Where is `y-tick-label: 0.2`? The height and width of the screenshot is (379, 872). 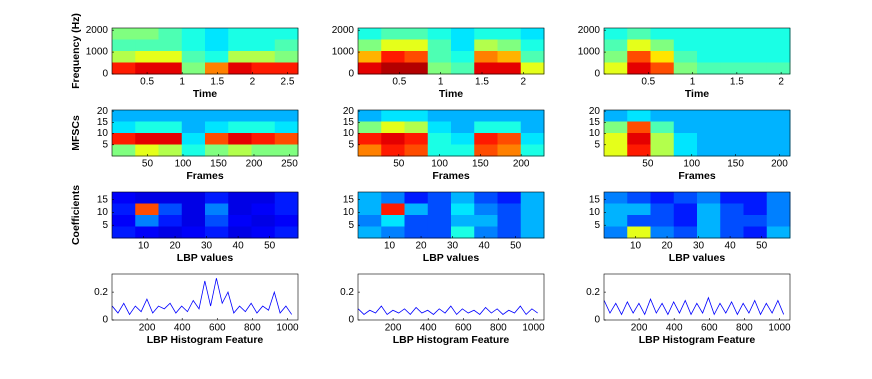
y-tick-label: 0.2 is located at coordinates (593, 292).